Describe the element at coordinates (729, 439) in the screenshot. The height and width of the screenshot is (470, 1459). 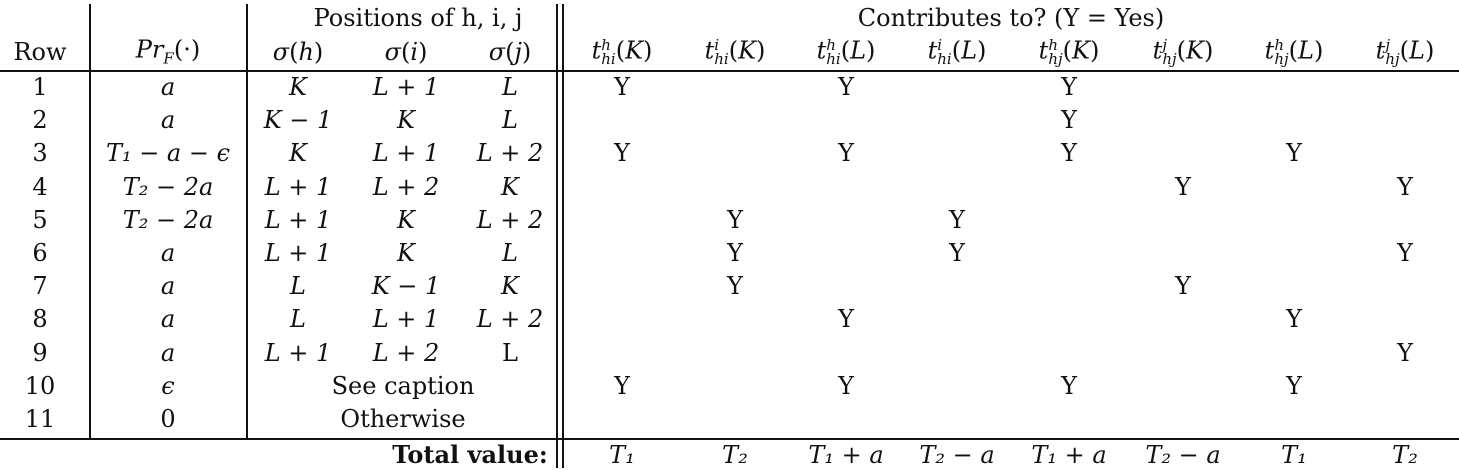
I see `total-rule` at that location.